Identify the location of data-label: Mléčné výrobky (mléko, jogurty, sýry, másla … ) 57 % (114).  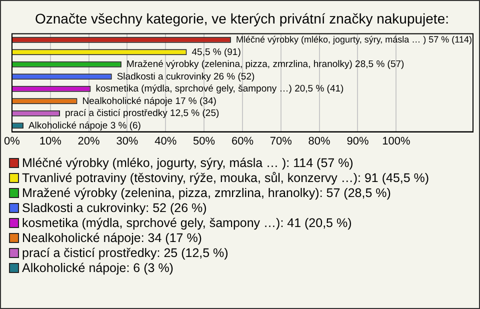
(354, 39).